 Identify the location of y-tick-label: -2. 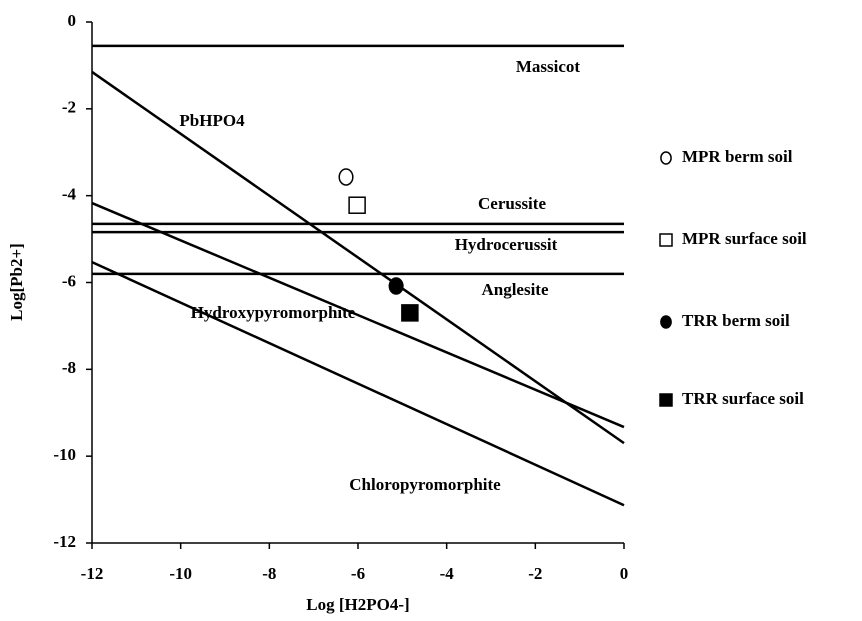
(69, 107).